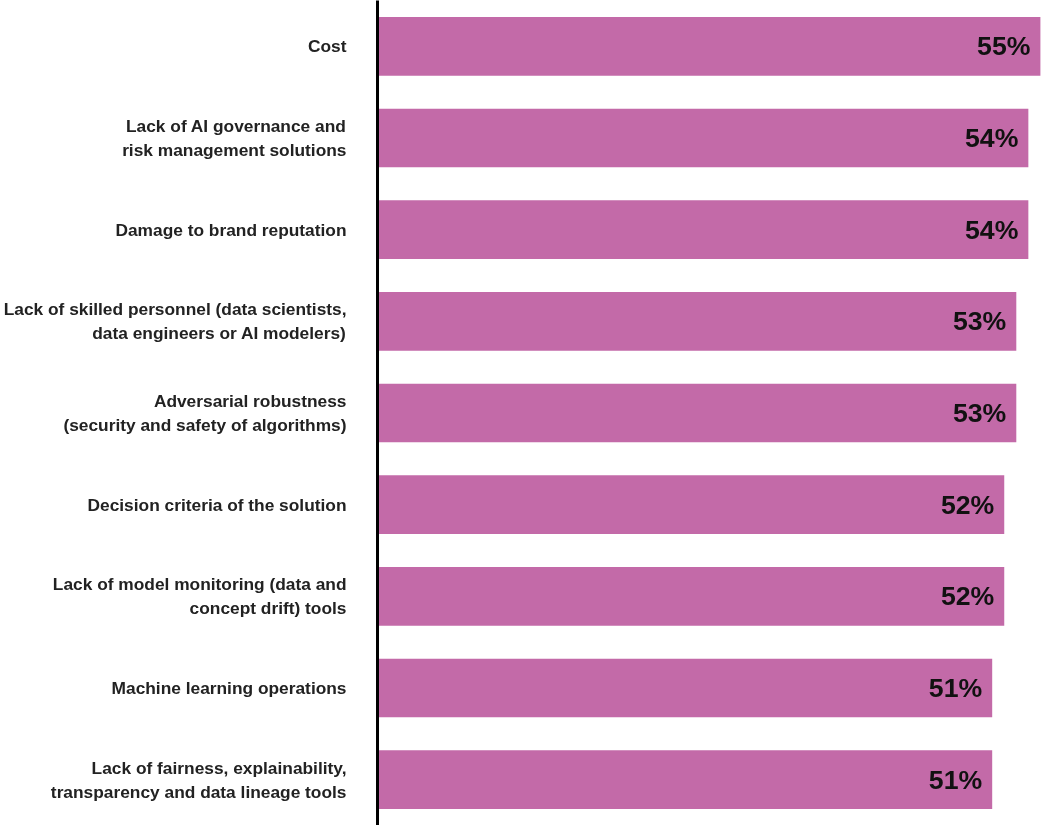  What do you see at coordinates (175, 321) in the screenshot?
I see `y-tick-label: Lack of skilled personnel (data scientists, data engineers or AI modelers)` at bounding box center [175, 321].